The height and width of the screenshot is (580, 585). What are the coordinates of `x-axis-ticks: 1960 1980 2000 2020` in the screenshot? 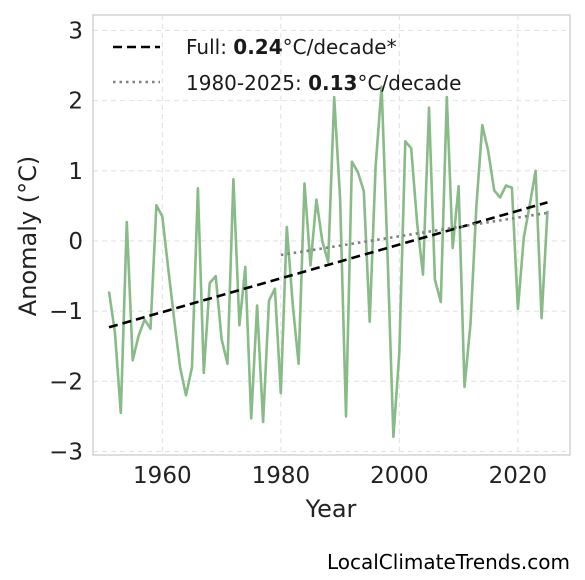 It's located at (340, 476).